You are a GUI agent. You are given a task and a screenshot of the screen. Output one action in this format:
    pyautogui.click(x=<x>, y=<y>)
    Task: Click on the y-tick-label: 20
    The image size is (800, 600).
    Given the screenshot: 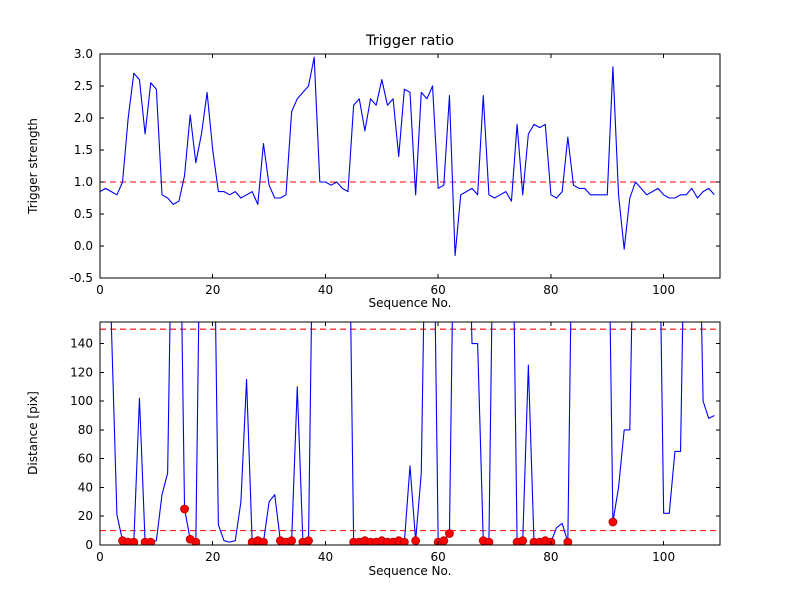 What is the action you would take?
    pyautogui.click(x=85, y=516)
    